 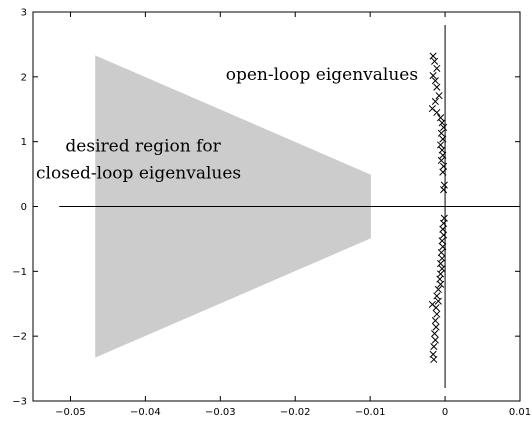 I want to click on x-tick-label: 0, so click(x=445, y=412).